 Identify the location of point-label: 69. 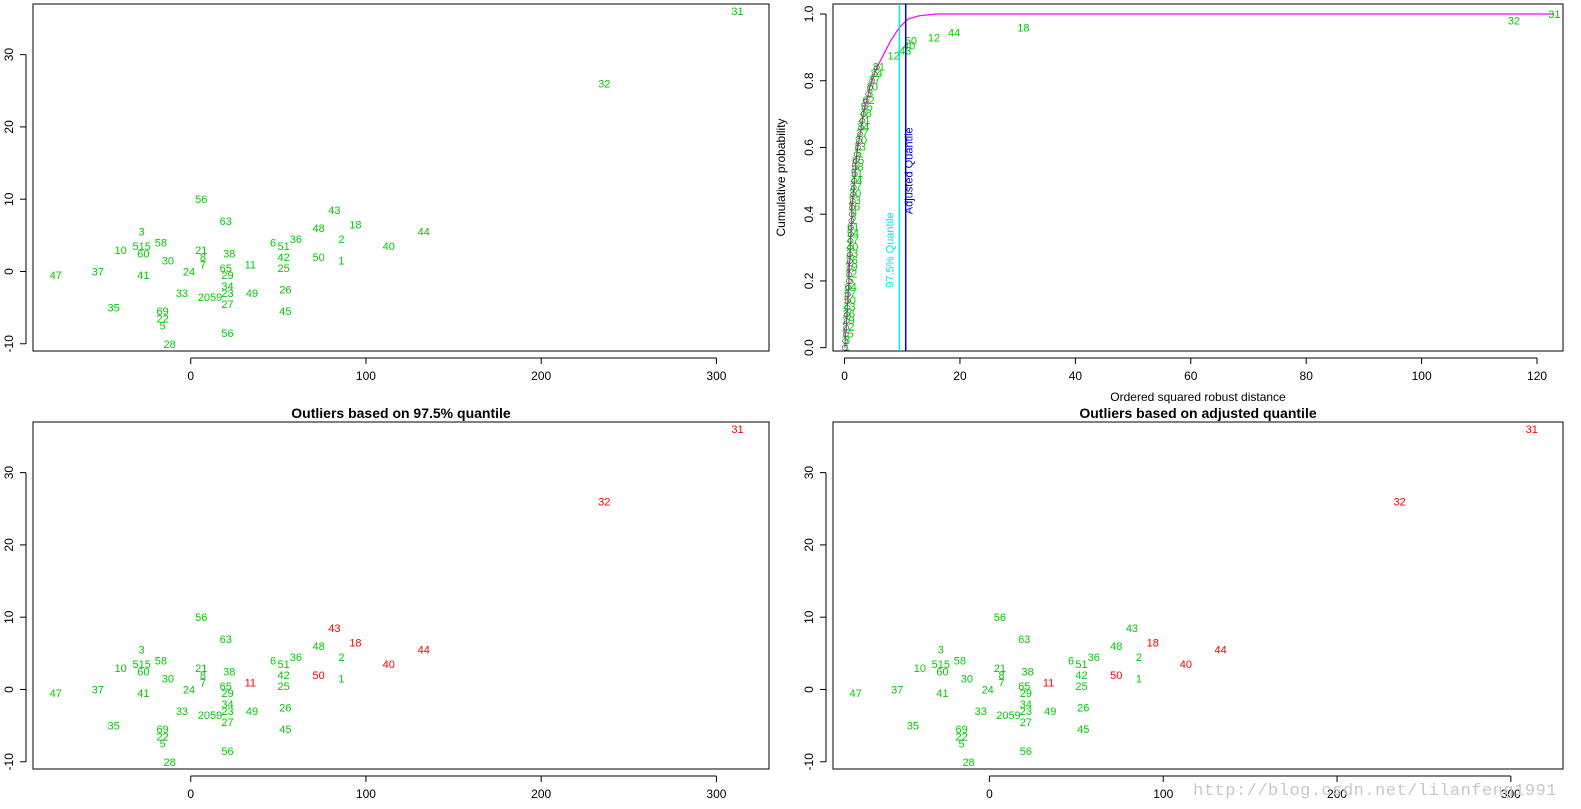
(163, 730).